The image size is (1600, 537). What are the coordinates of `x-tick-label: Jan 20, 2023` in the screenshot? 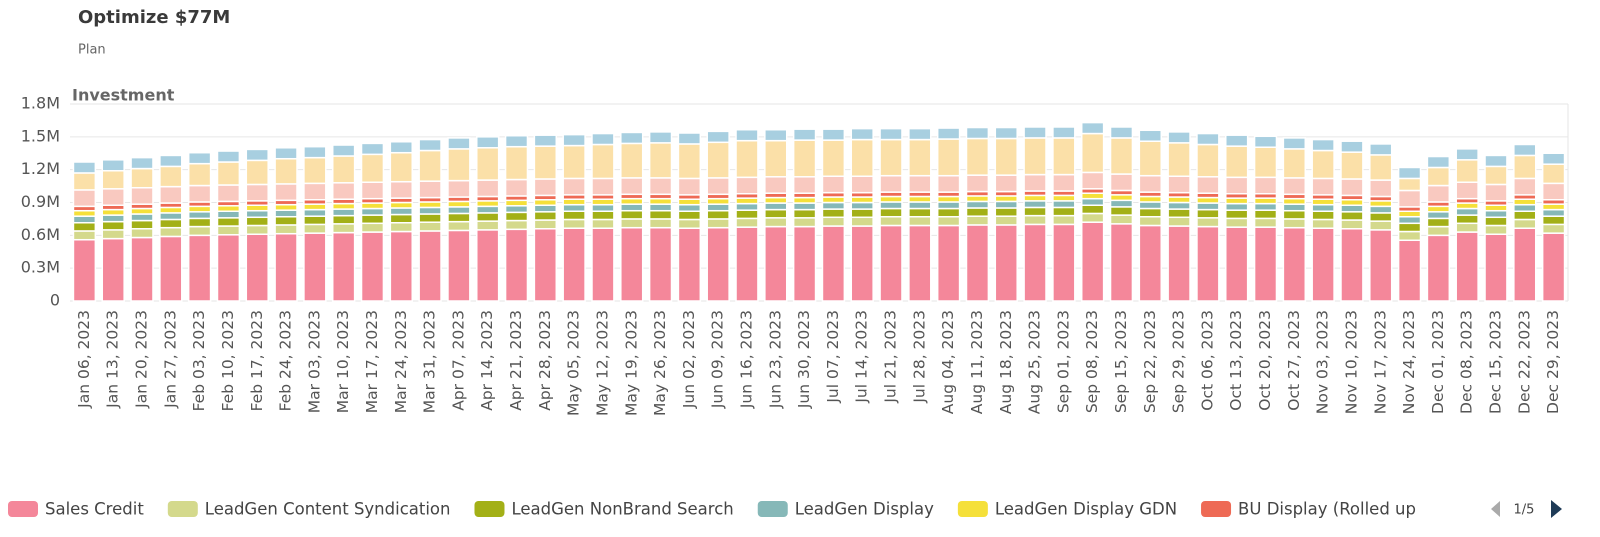 It's located at (142, 359).